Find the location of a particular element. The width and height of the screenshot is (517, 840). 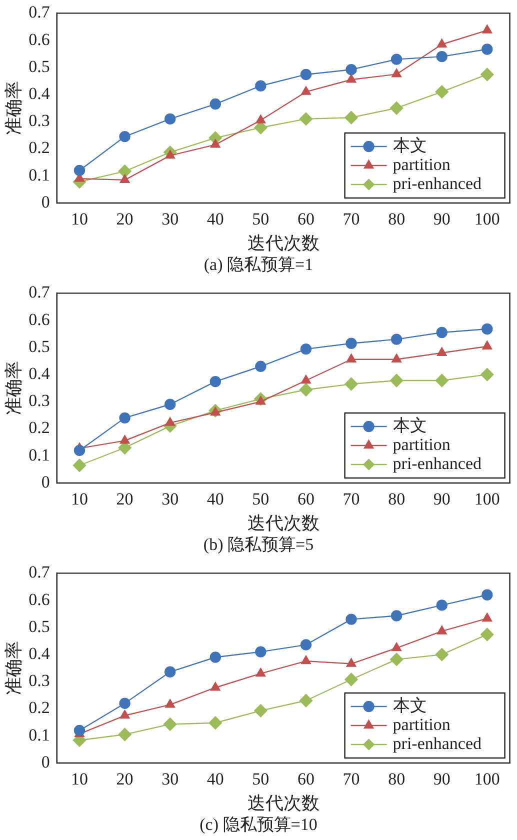

text: (c) 隐私预算=10 is located at coordinates (258, 825).